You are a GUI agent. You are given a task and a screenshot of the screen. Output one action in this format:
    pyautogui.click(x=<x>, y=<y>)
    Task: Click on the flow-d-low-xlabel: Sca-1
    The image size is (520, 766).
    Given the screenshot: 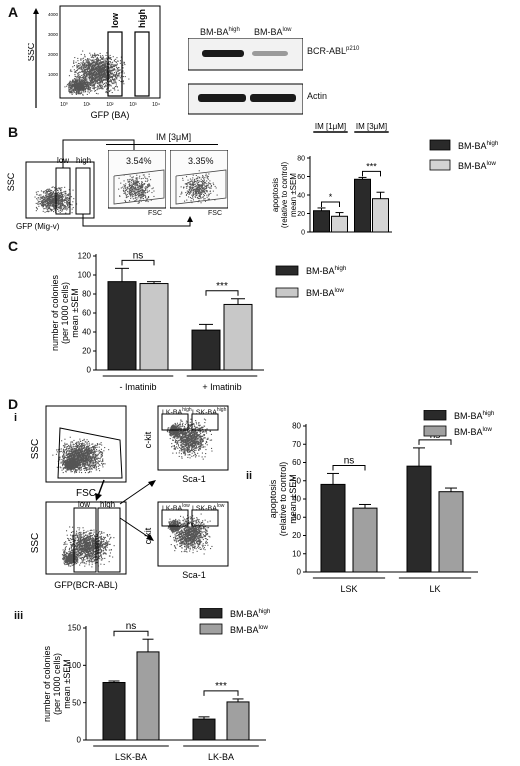 What is the action you would take?
    pyautogui.click(x=194, y=575)
    